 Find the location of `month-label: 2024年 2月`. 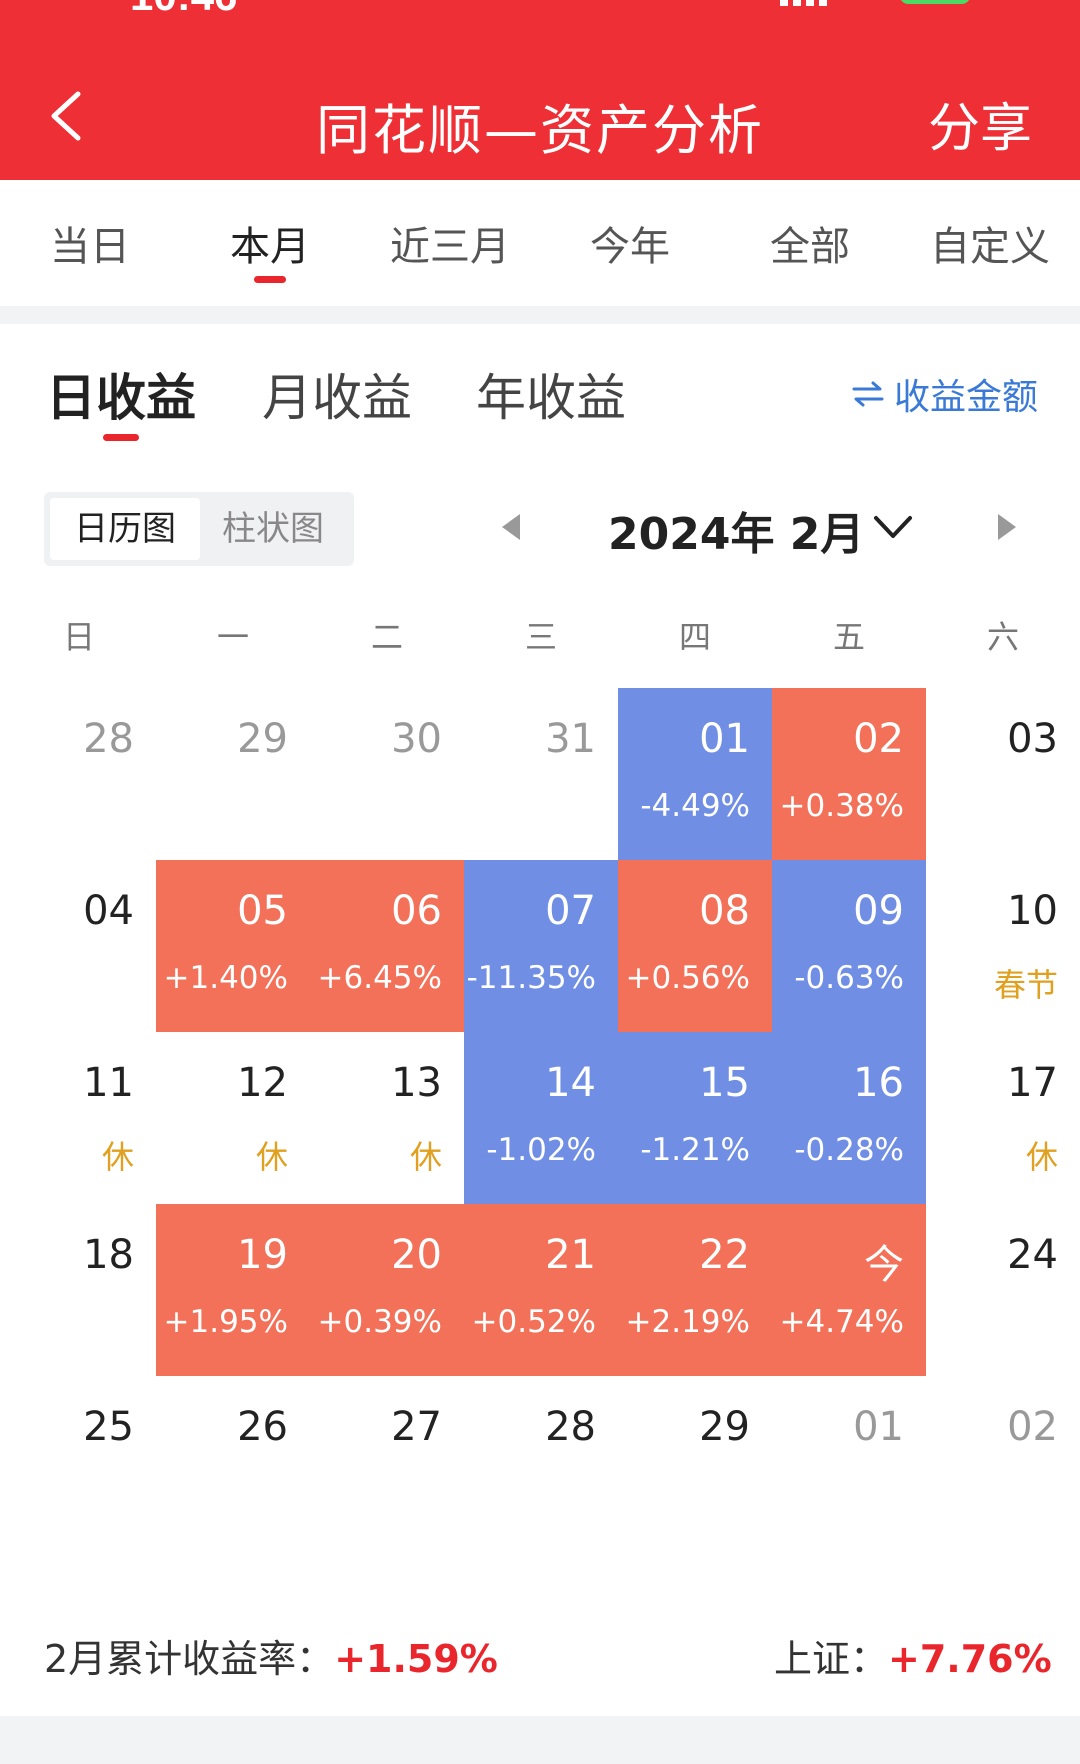

month-label: 2024年 2月 is located at coordinates (736, 534).